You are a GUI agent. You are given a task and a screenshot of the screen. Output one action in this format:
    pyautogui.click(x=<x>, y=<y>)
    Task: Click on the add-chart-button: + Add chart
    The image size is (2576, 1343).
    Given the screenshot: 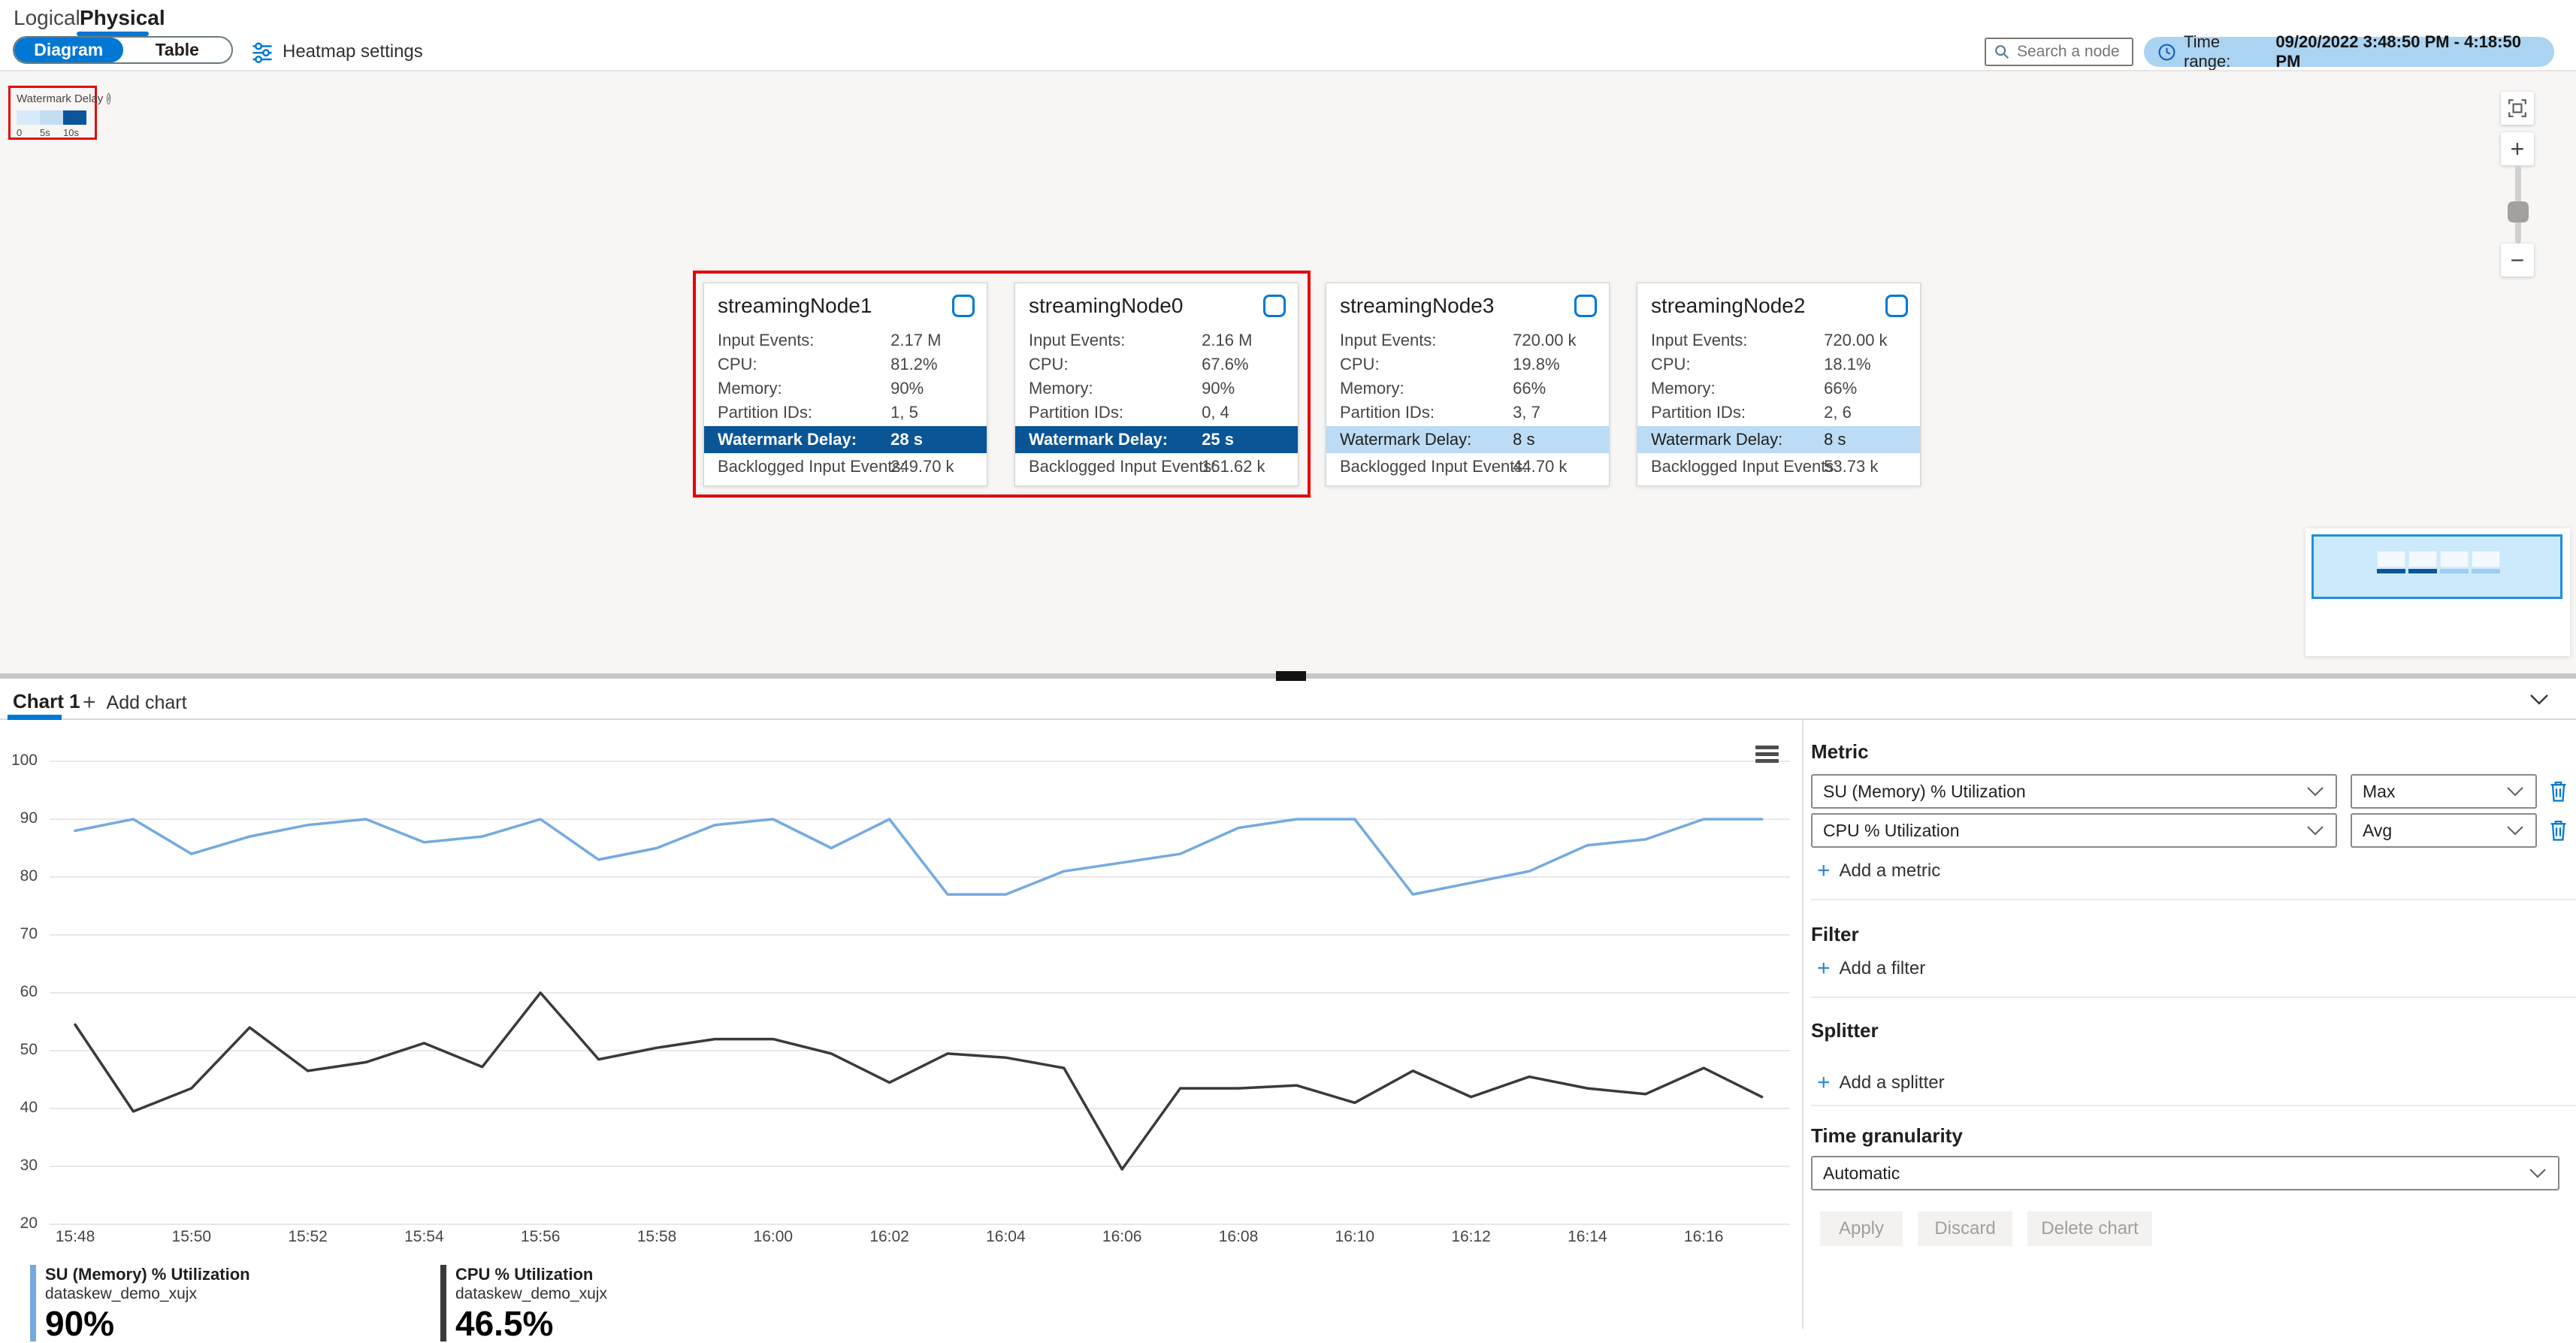 What is the action you would take?
    pyautogui.click(x=135, y=702)
    